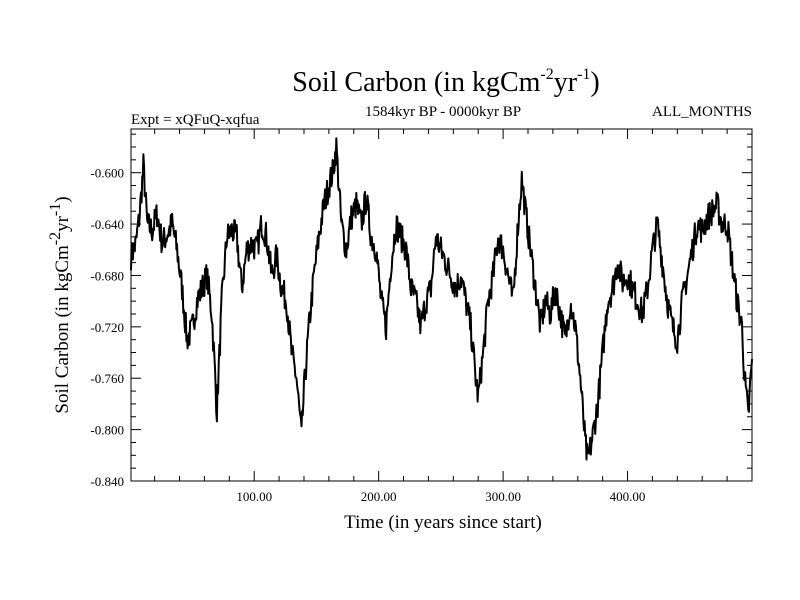 Image resolution: width=800 pixels, height=600 pixels. I want to click on x-tick-label: 200.00, so click(379, 496).